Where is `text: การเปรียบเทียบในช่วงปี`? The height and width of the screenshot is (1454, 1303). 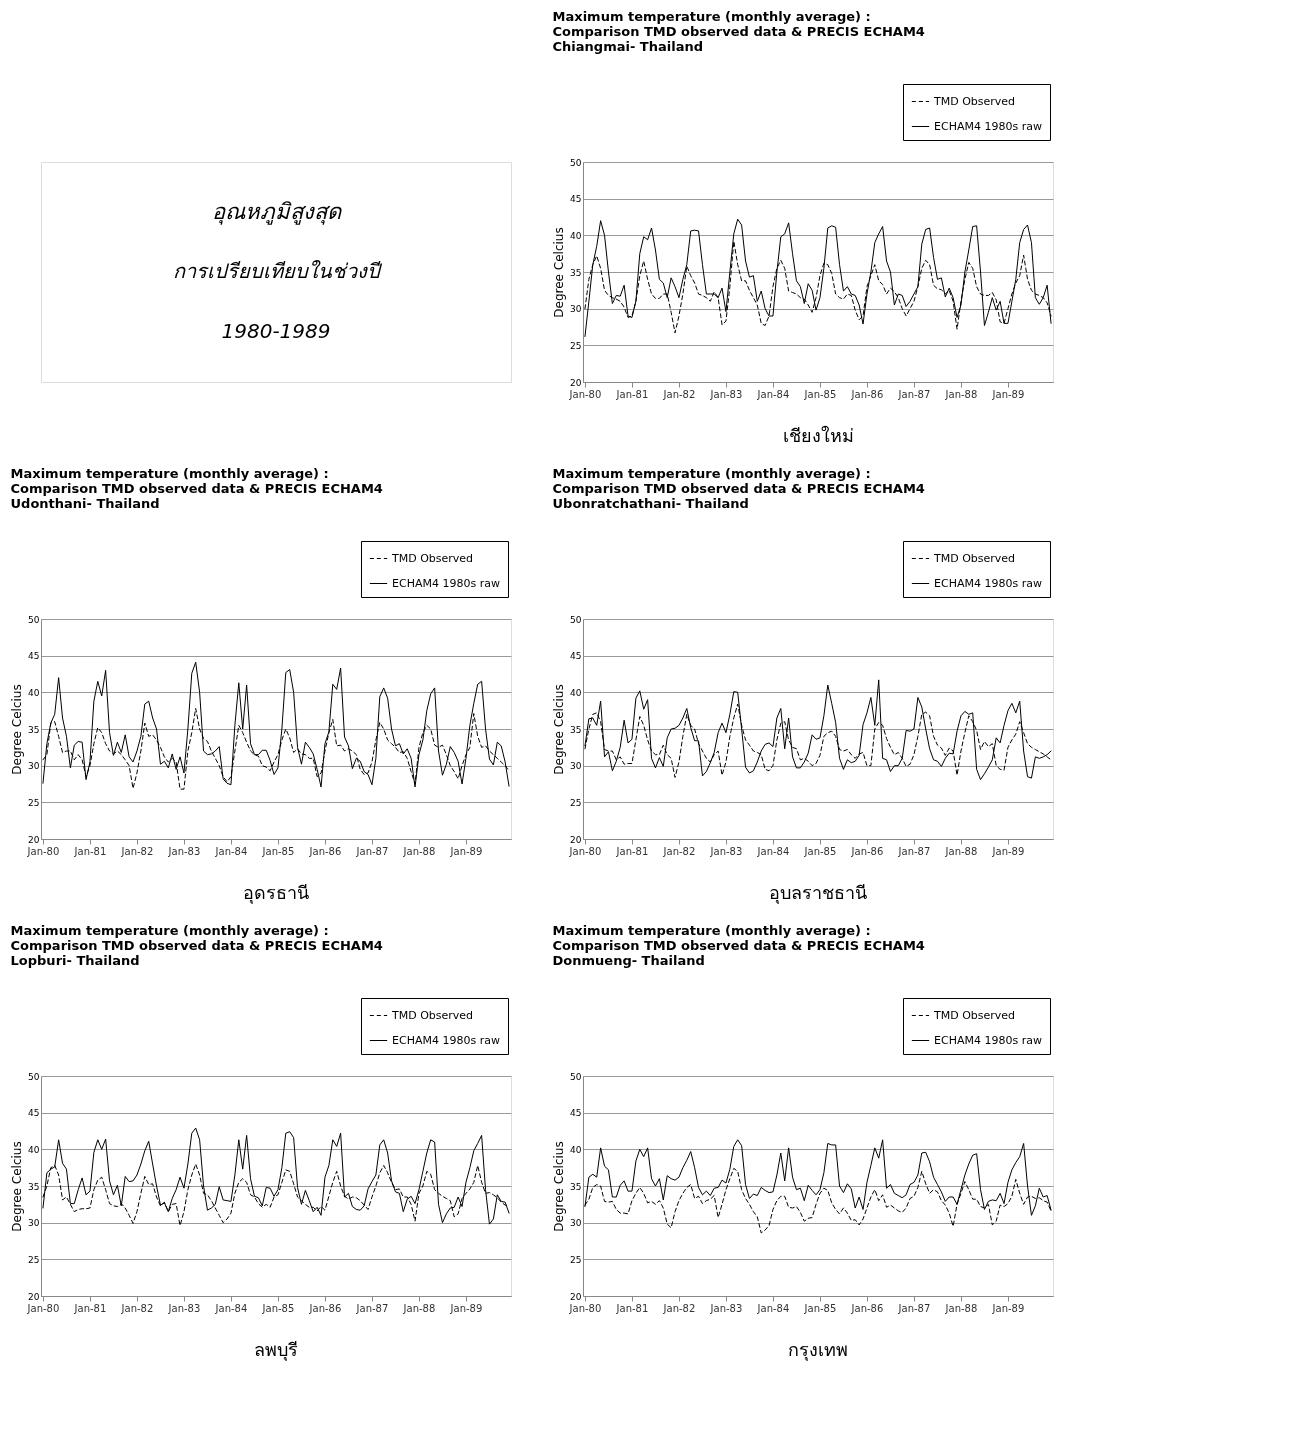
text: การเปรียบเทียบในช่วงปี is located at coordinates (277, 271).